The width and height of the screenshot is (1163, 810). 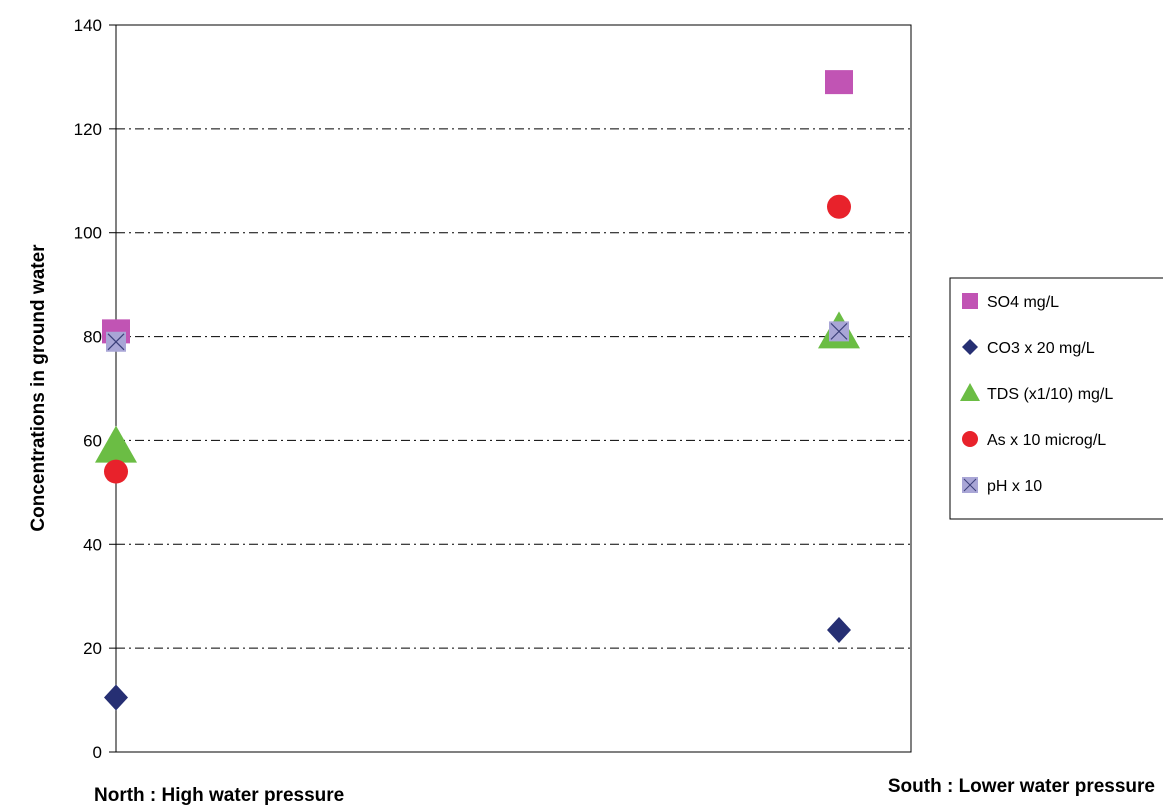 I want to click on data-point-series2-cat0, so click(x=116, y=444).